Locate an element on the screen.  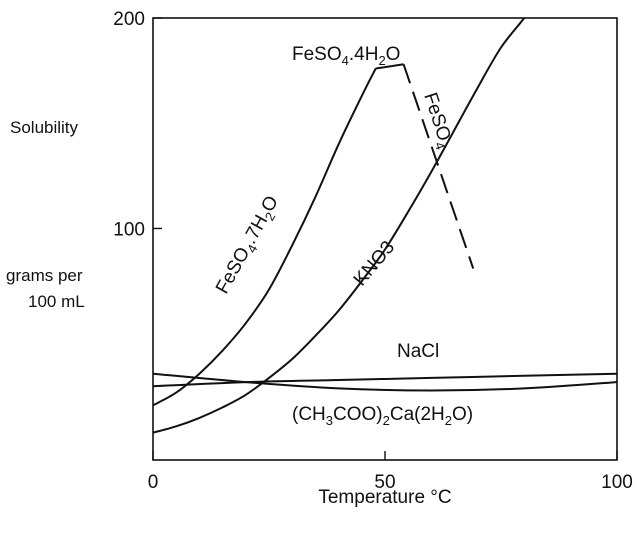
series-line-nacl is located at coordinates (385, 380).